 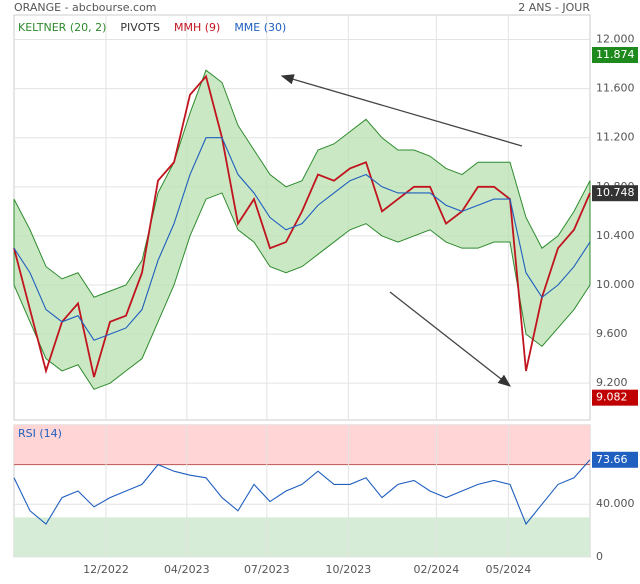 I want to click on price-badge-label: 73.66, so click(x=612, y=459).